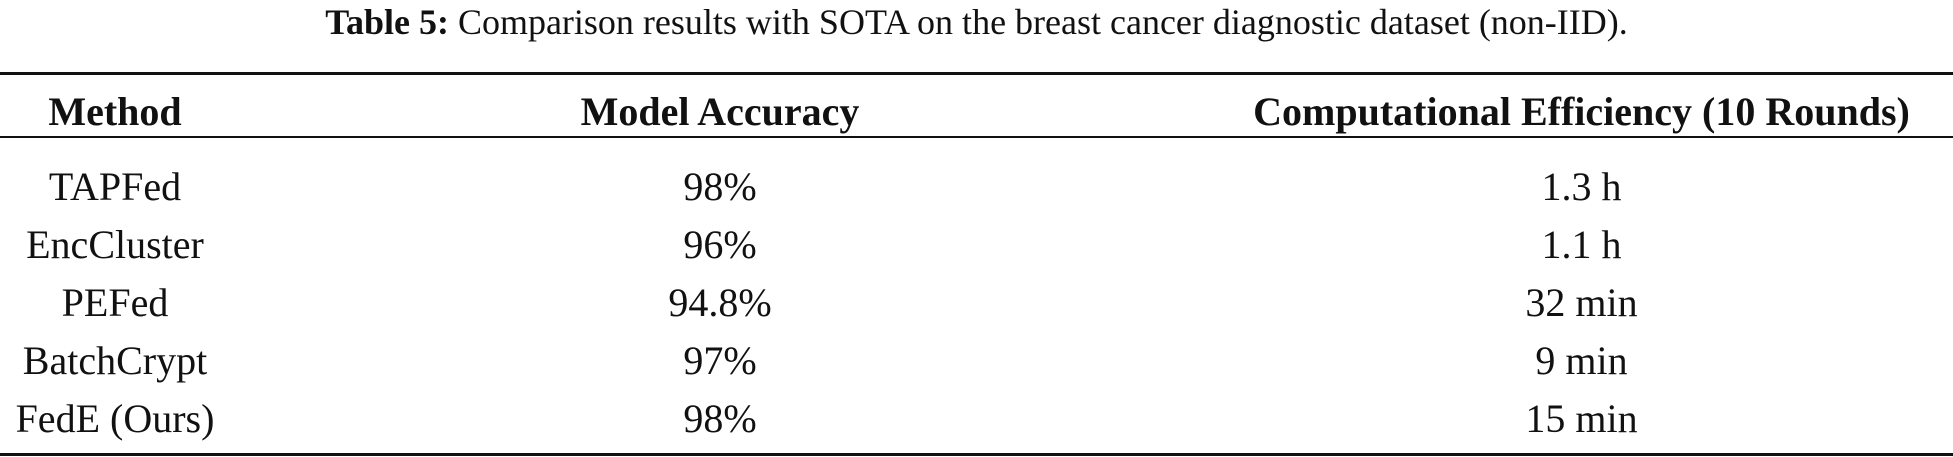  I want to click on cell-efficiency: 32 min, so click(1581, 302).